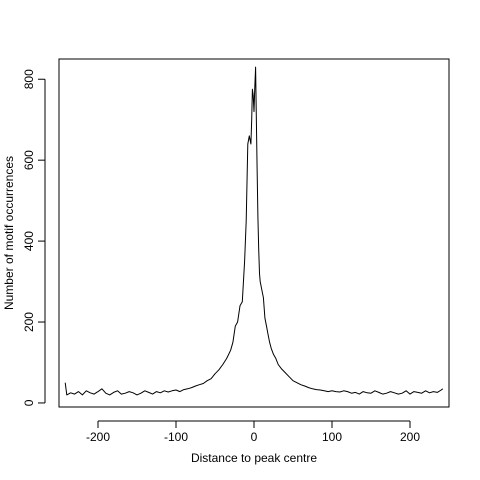 This screenshot has height=480, width=480. Describe the element at coordinates (29, 79) in the screenshot. I see `y-tick-label: 800` at that location.